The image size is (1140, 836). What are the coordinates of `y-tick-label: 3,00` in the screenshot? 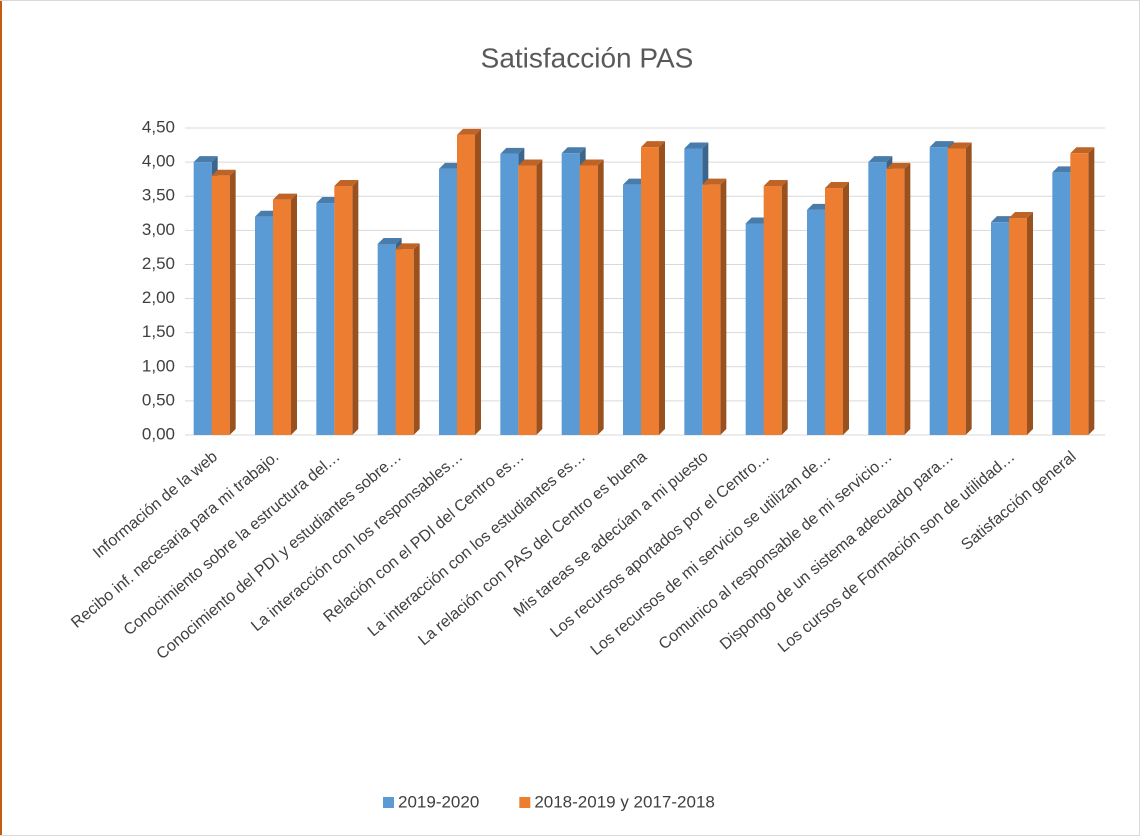 It's located at (158, 229).